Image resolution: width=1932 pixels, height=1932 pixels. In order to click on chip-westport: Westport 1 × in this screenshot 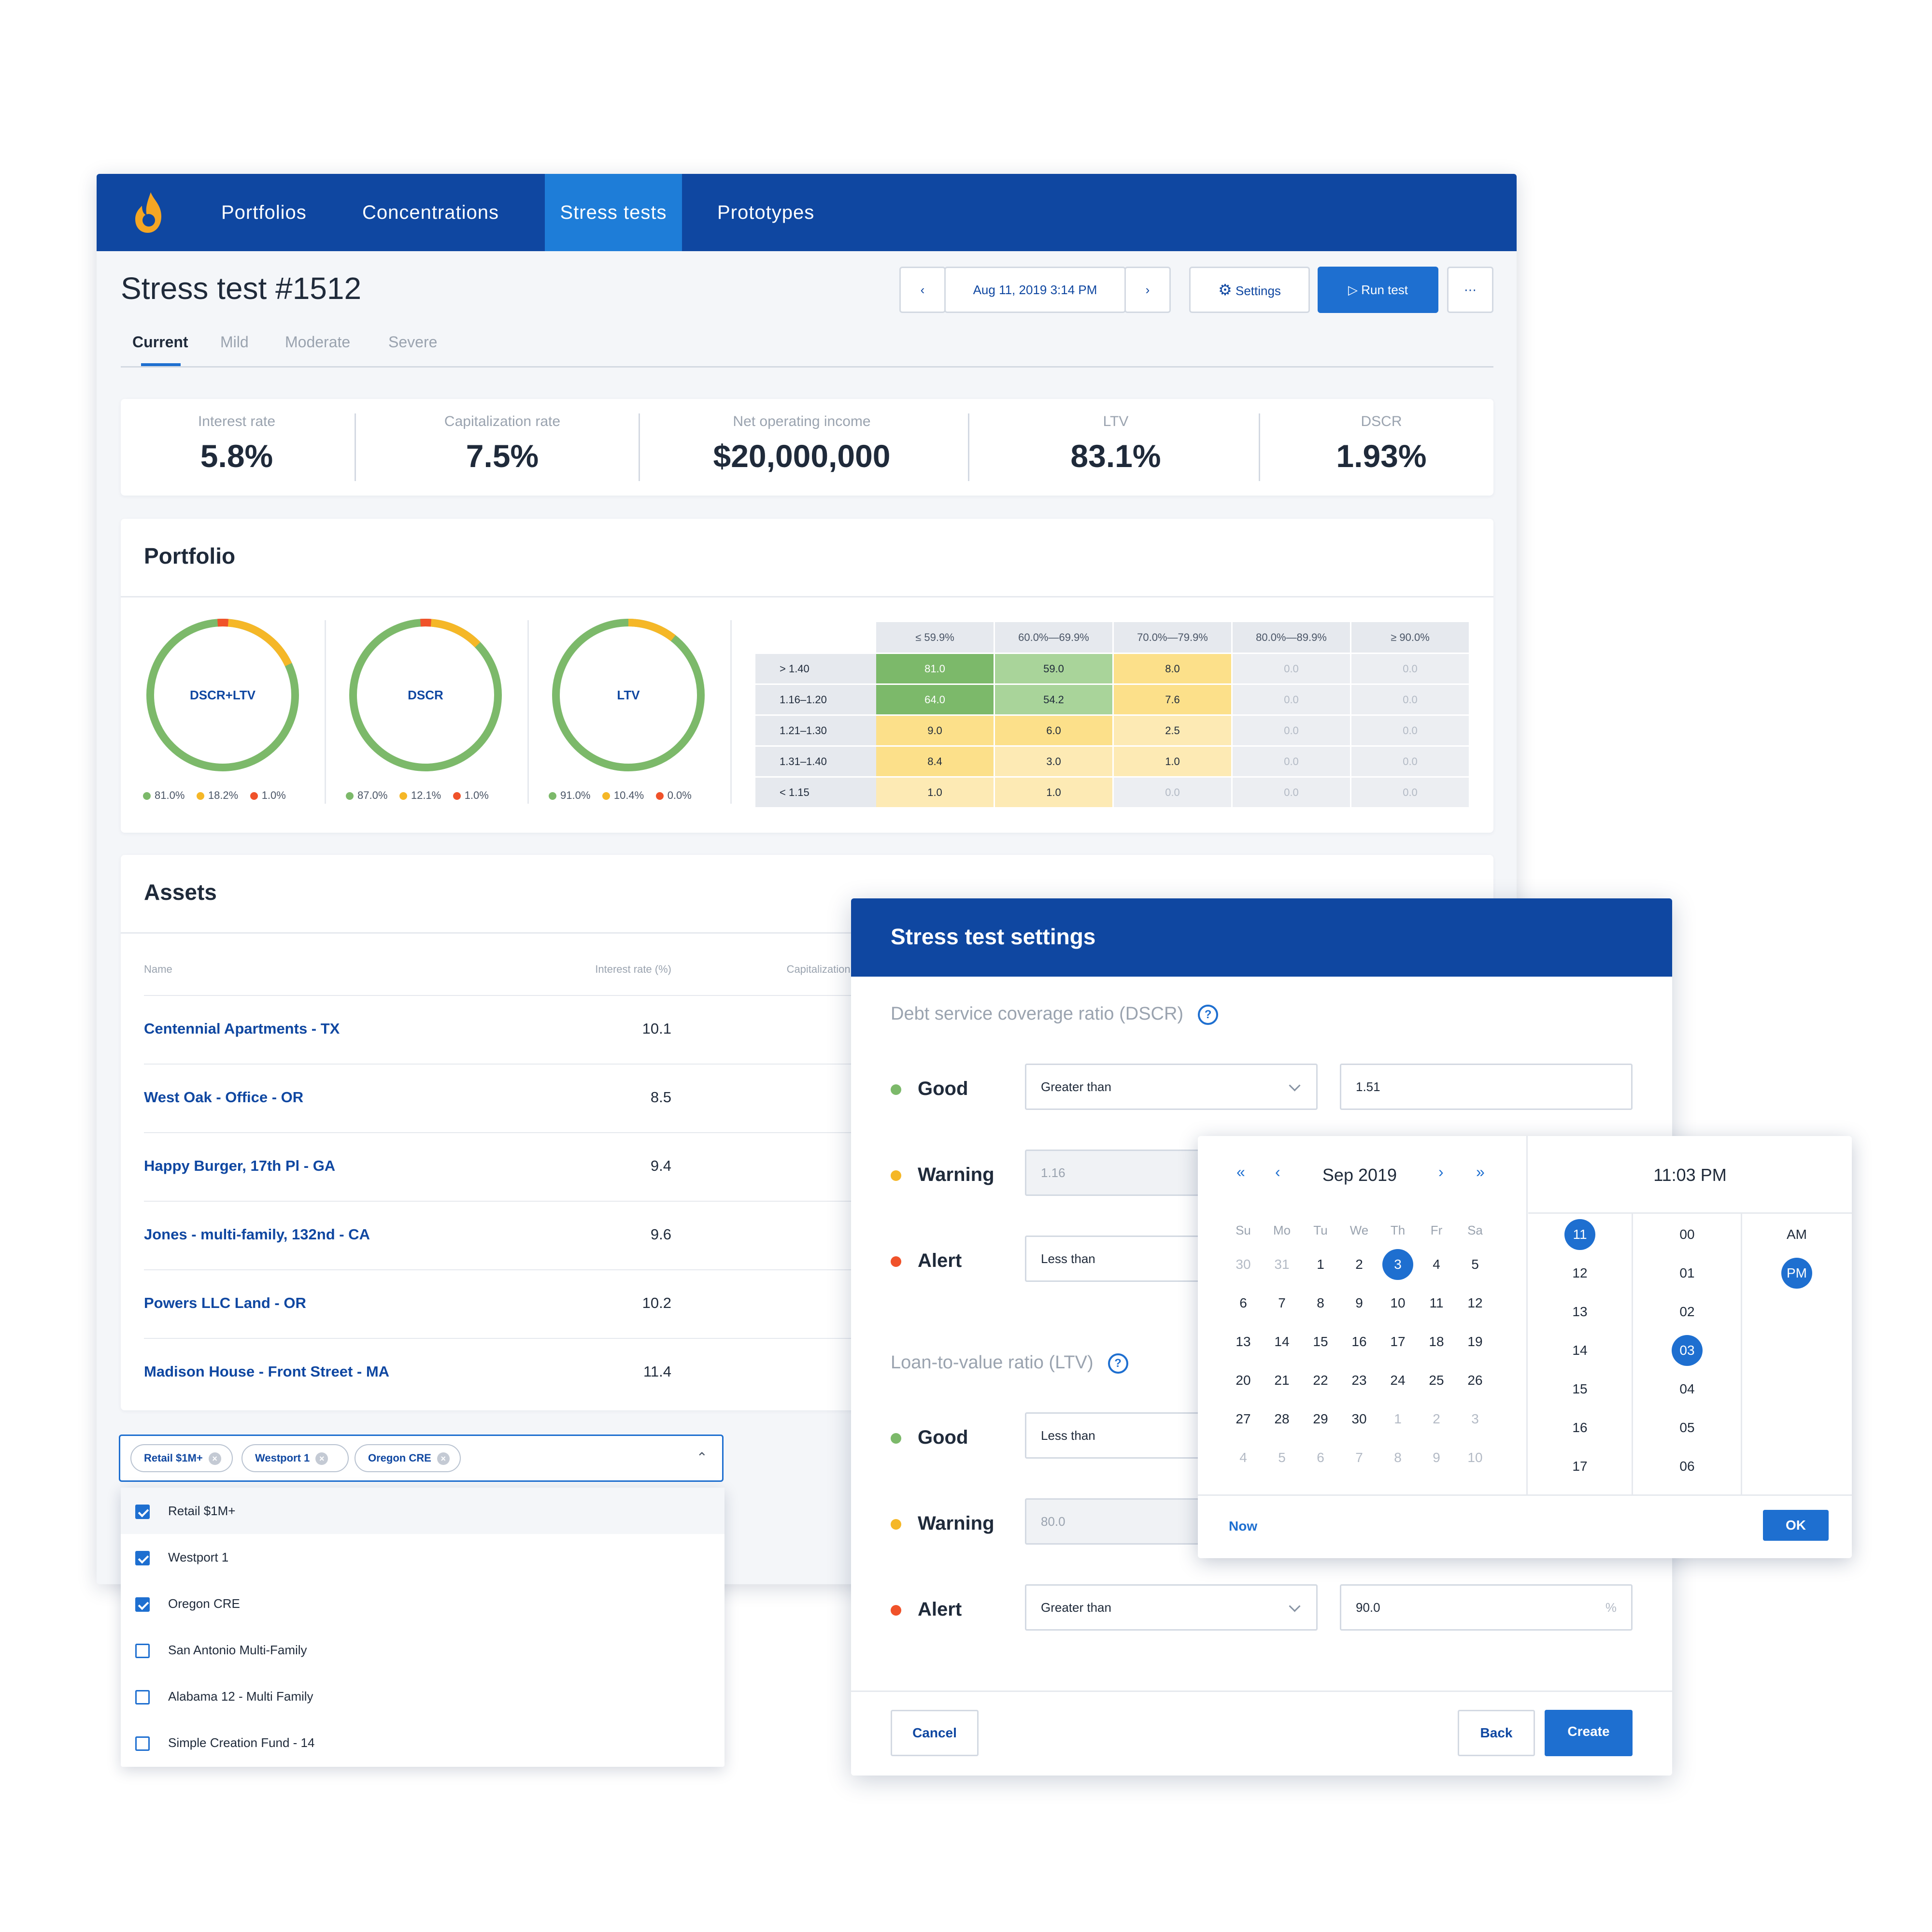, I will do `click(295, 1458)`.